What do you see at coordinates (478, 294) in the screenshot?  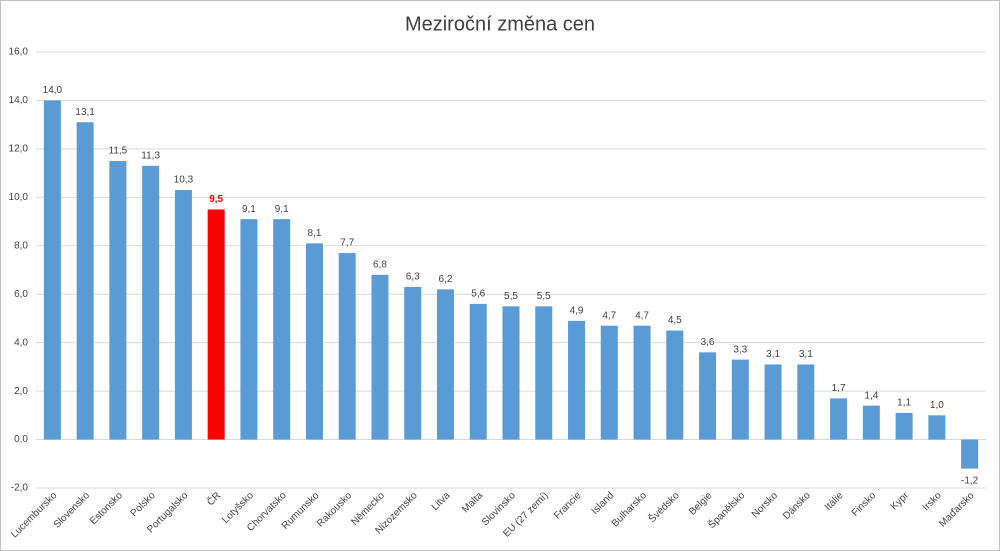 I see `data-label: 5,6` at bounding box center [478, 294].